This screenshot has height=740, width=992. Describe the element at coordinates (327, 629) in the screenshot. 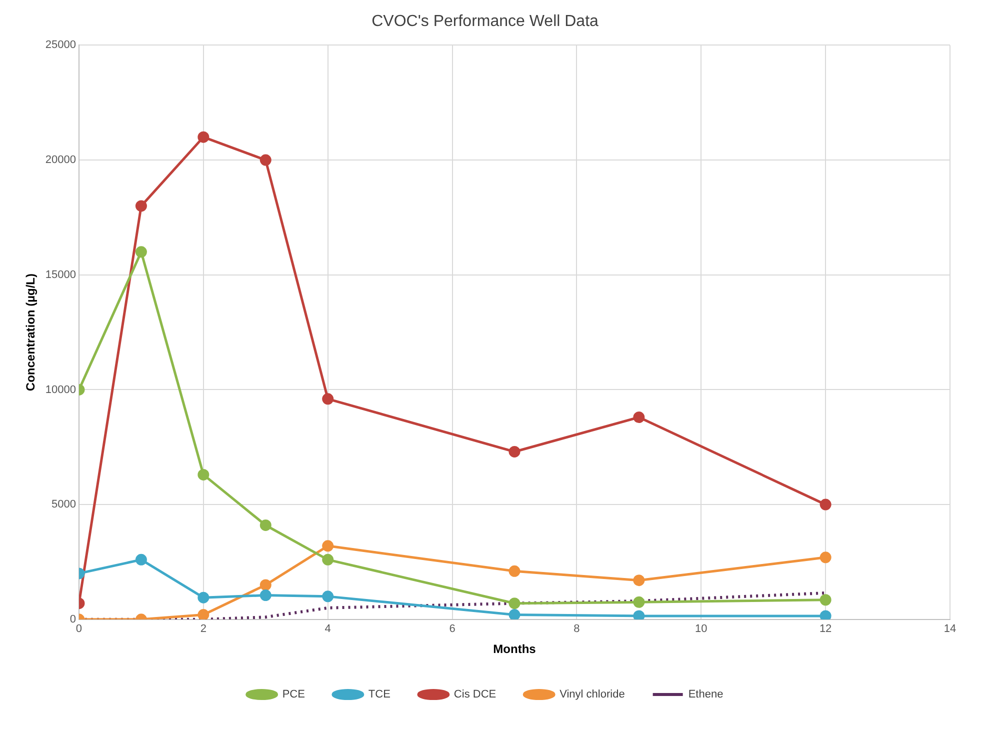

I see `x-tick-label: 4` at that location.